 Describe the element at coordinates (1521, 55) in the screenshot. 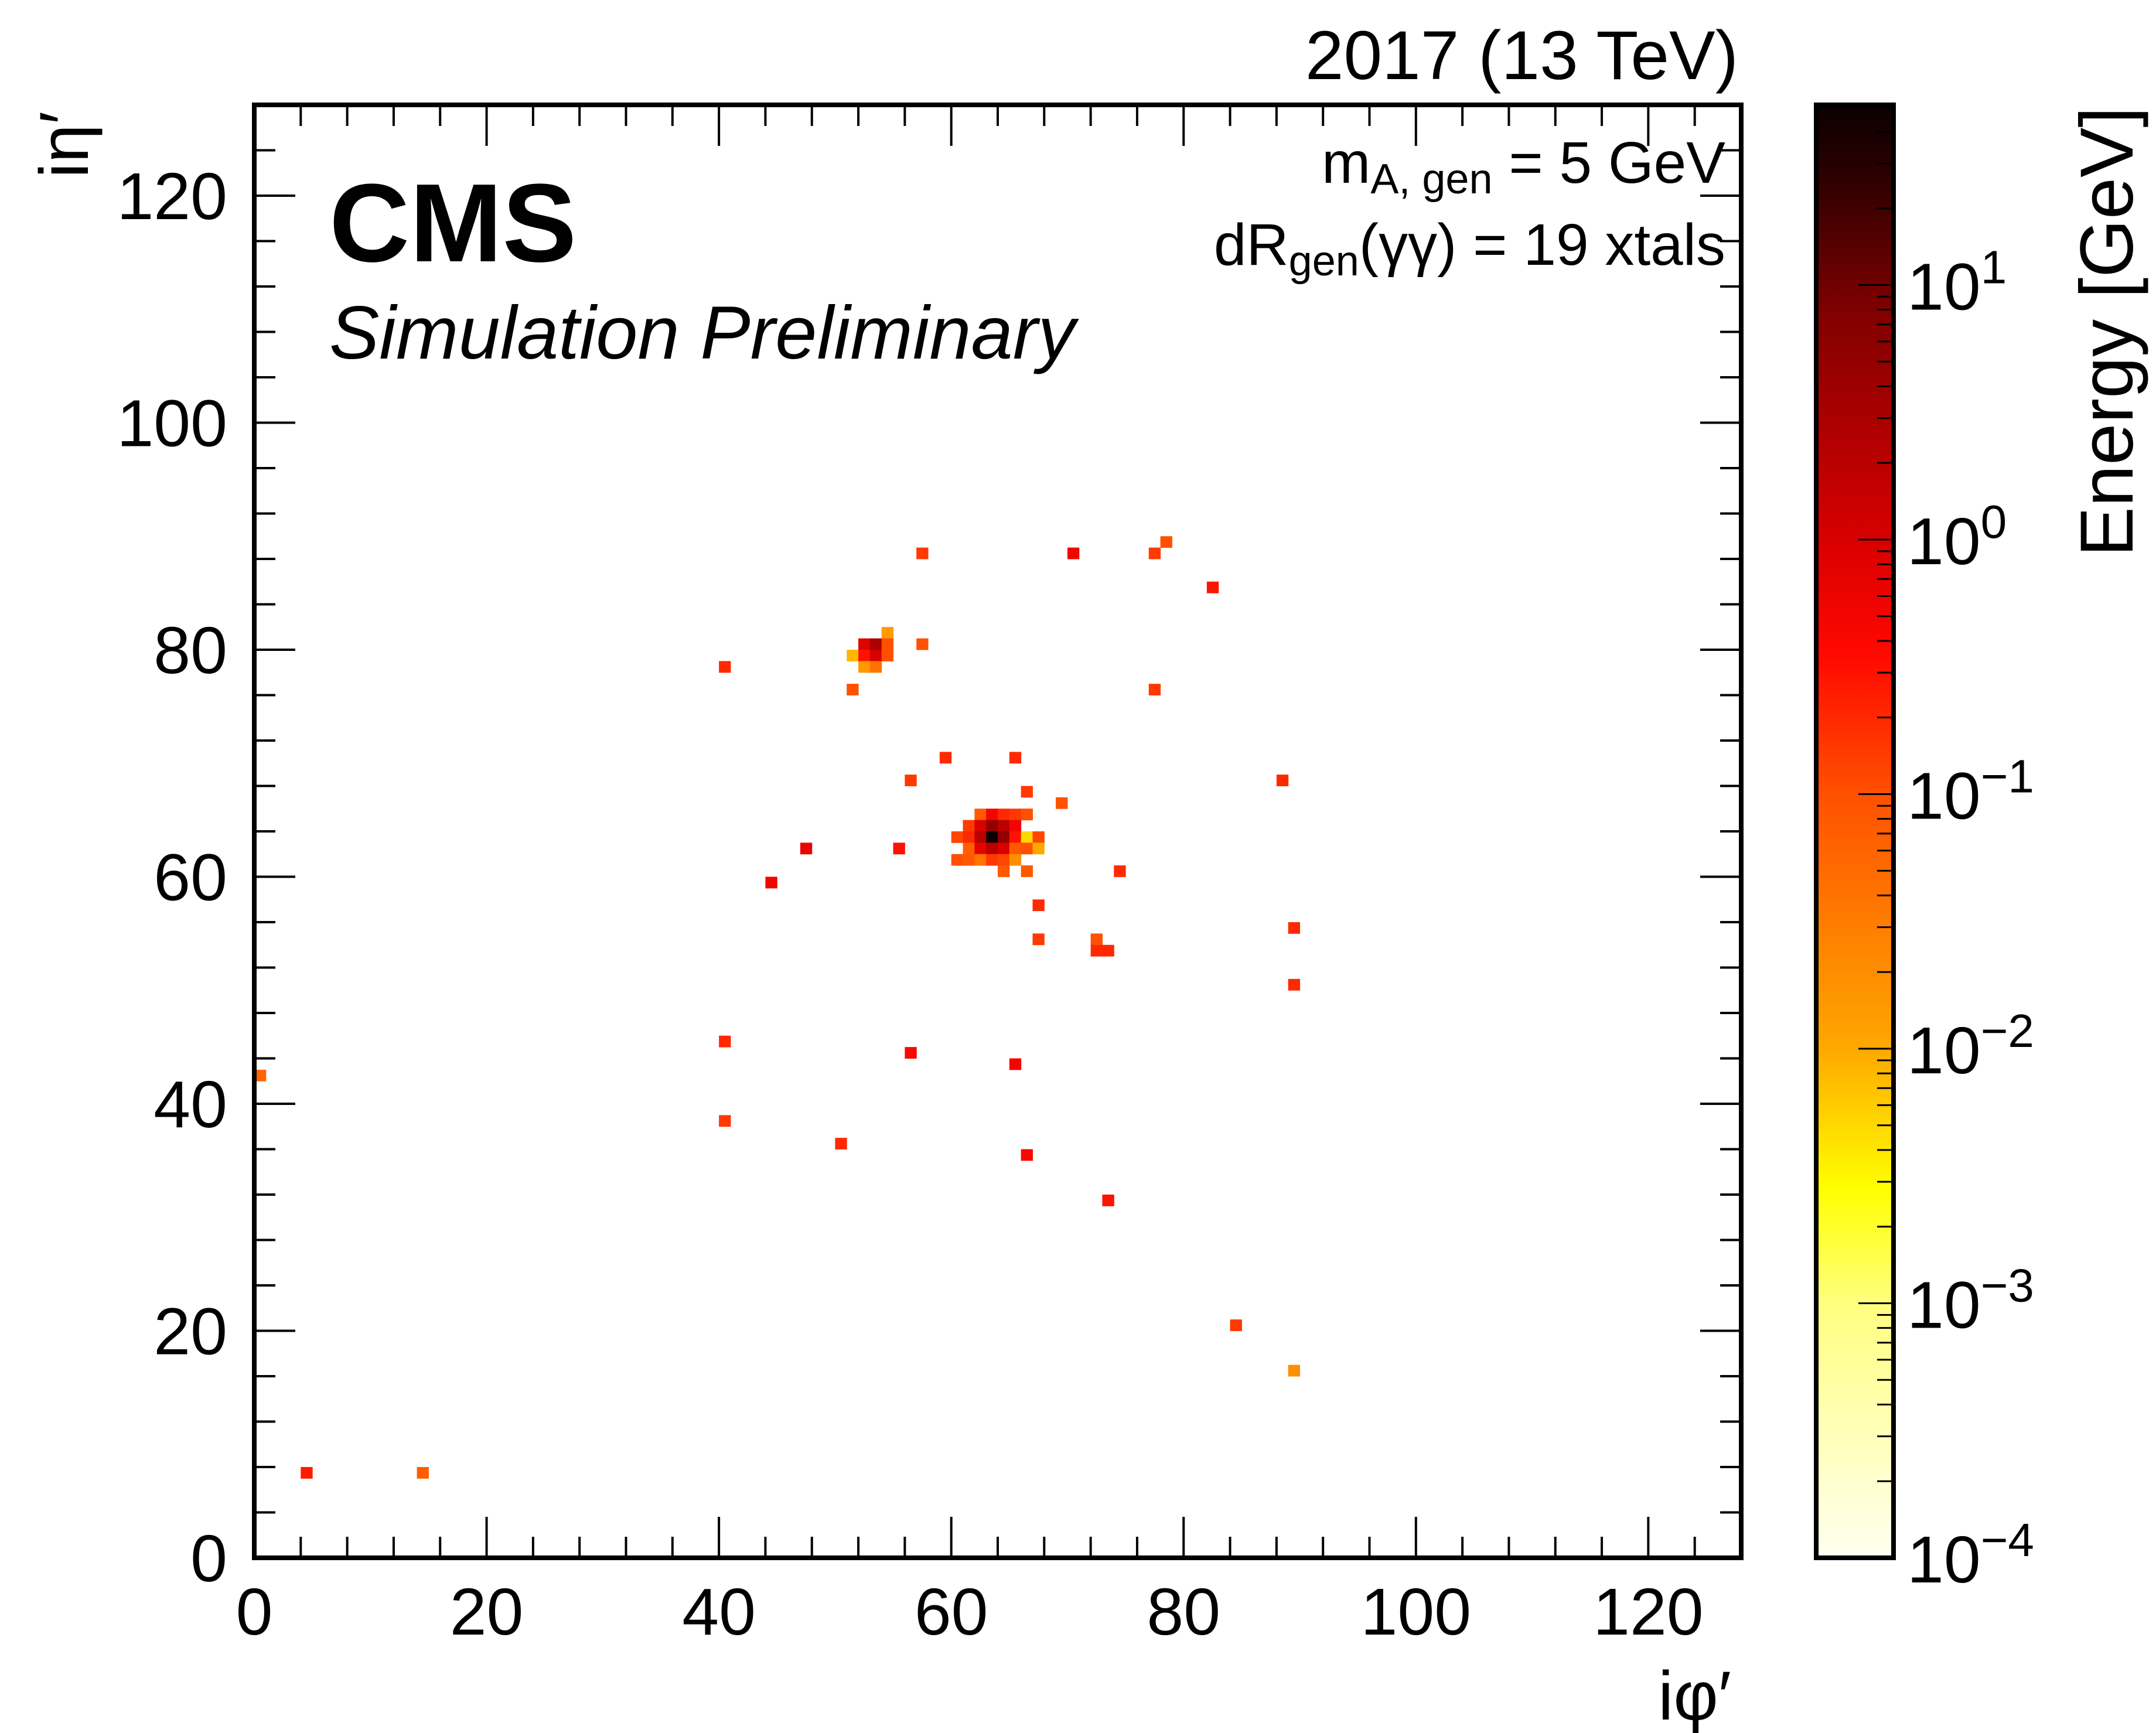

I see `header-right: 2017 (13 TeV)` at that location.